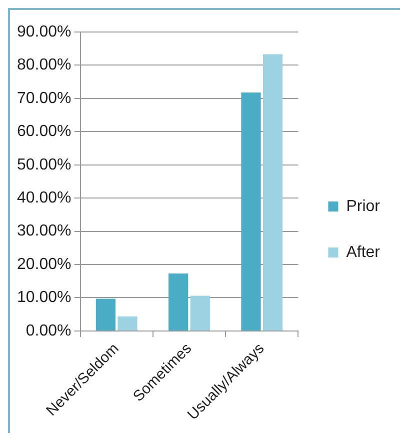  Describe the element at coordinates (44, 231) in the screenshot. I see `y-tick-label: 30.00%` at that location.